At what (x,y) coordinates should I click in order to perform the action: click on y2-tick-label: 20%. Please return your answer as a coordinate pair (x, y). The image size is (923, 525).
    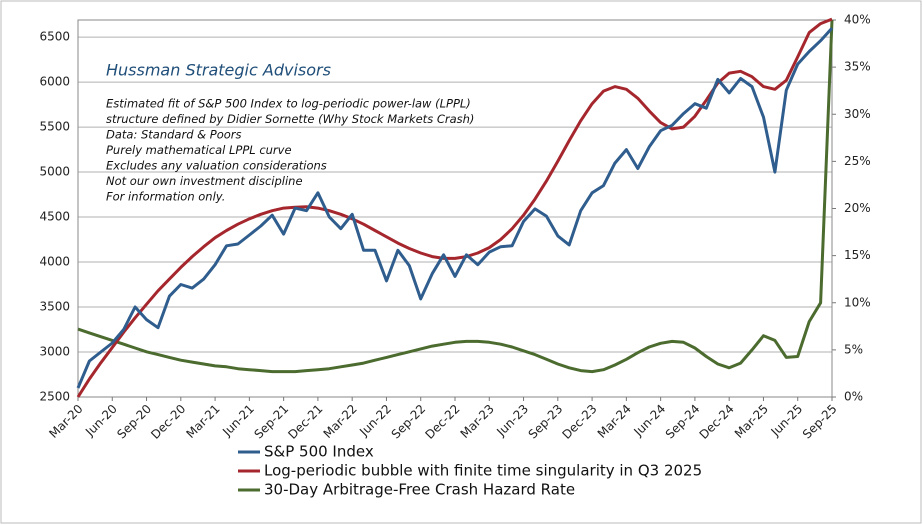
    Looking at the image, I should click on (857, 208).